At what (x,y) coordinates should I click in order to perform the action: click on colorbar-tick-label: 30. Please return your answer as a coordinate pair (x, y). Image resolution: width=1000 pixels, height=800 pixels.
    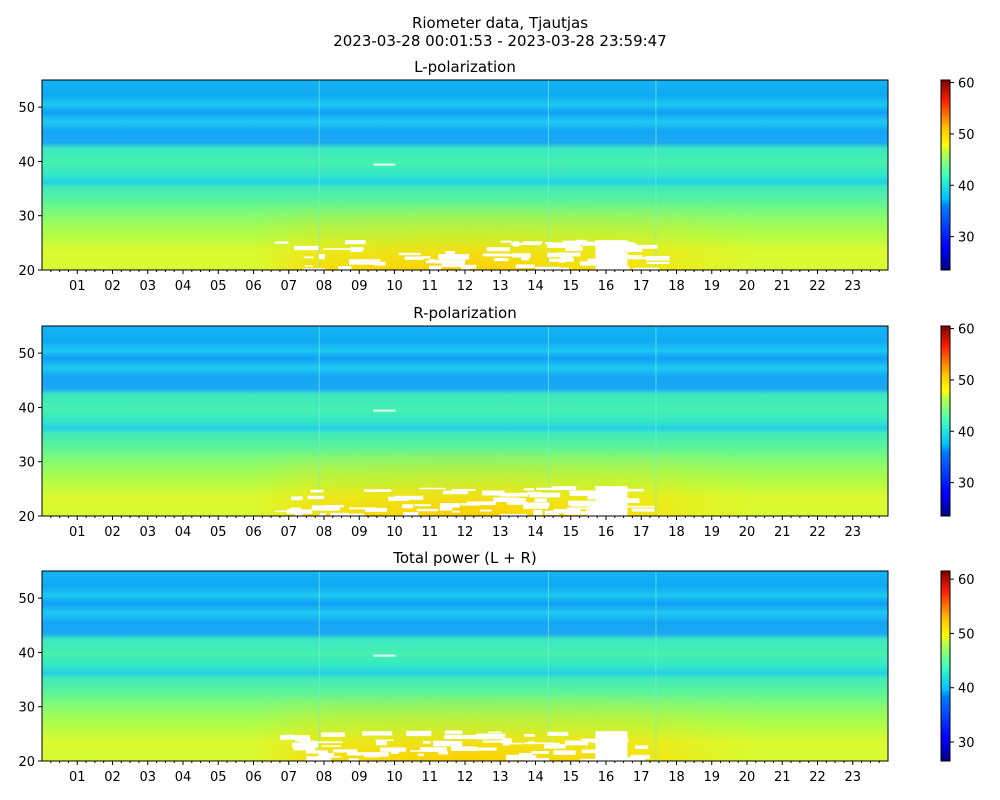
    Looking at the image, I should click on (966, 743).